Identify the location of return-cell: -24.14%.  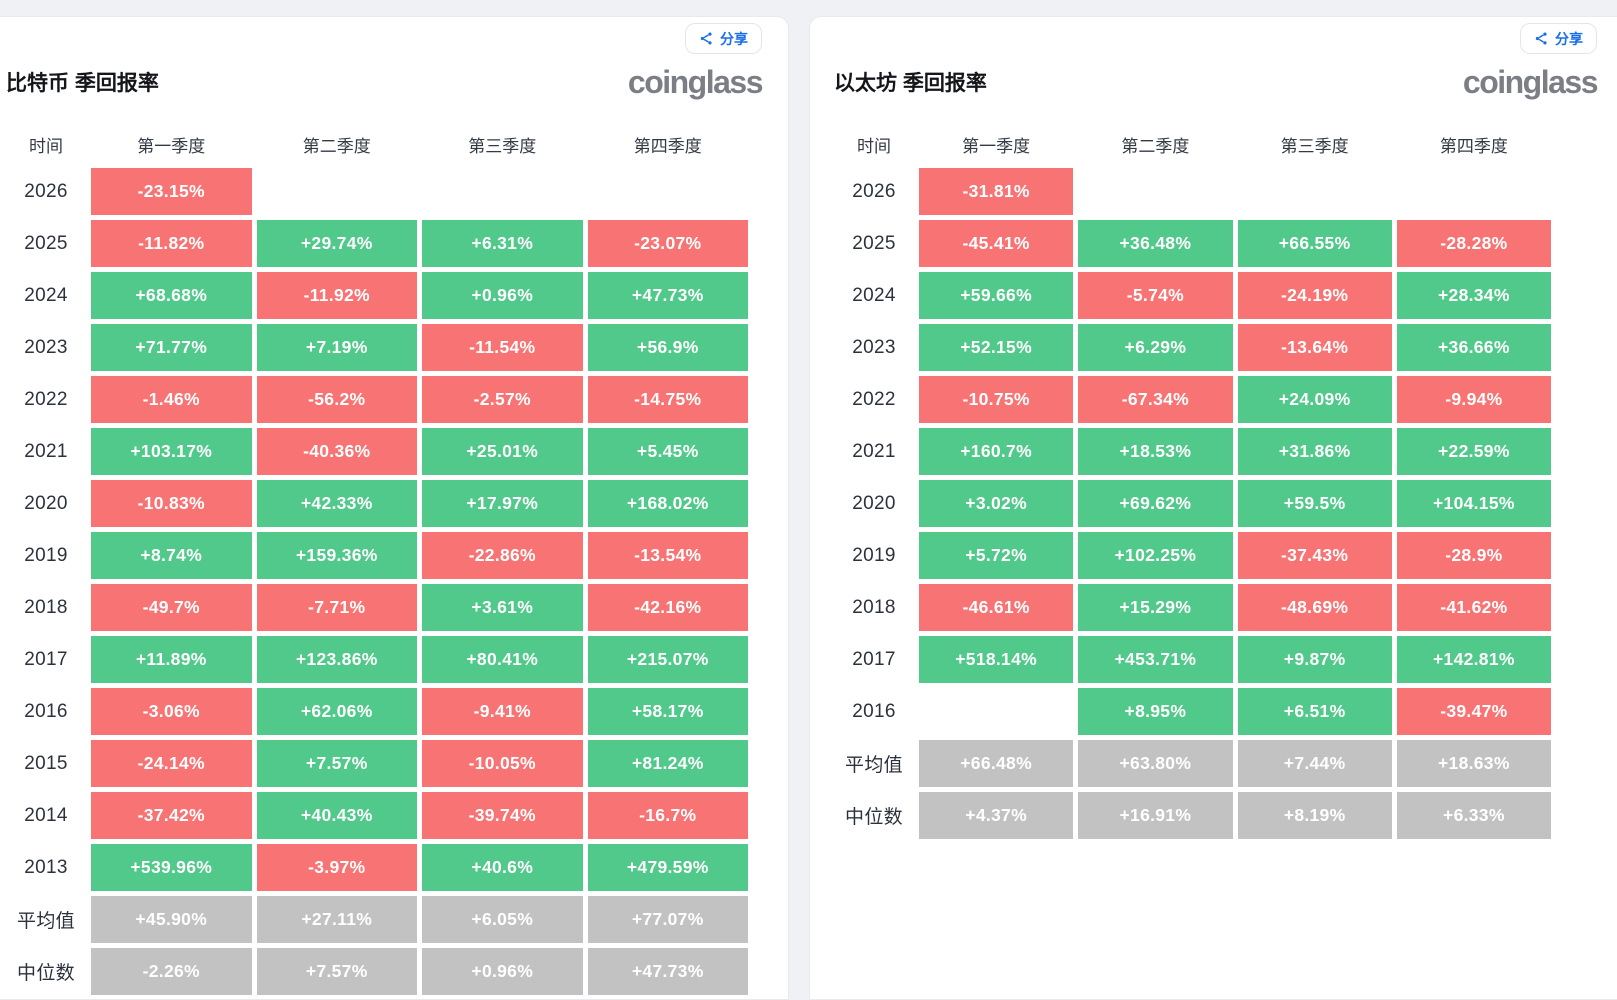
(171, 763).